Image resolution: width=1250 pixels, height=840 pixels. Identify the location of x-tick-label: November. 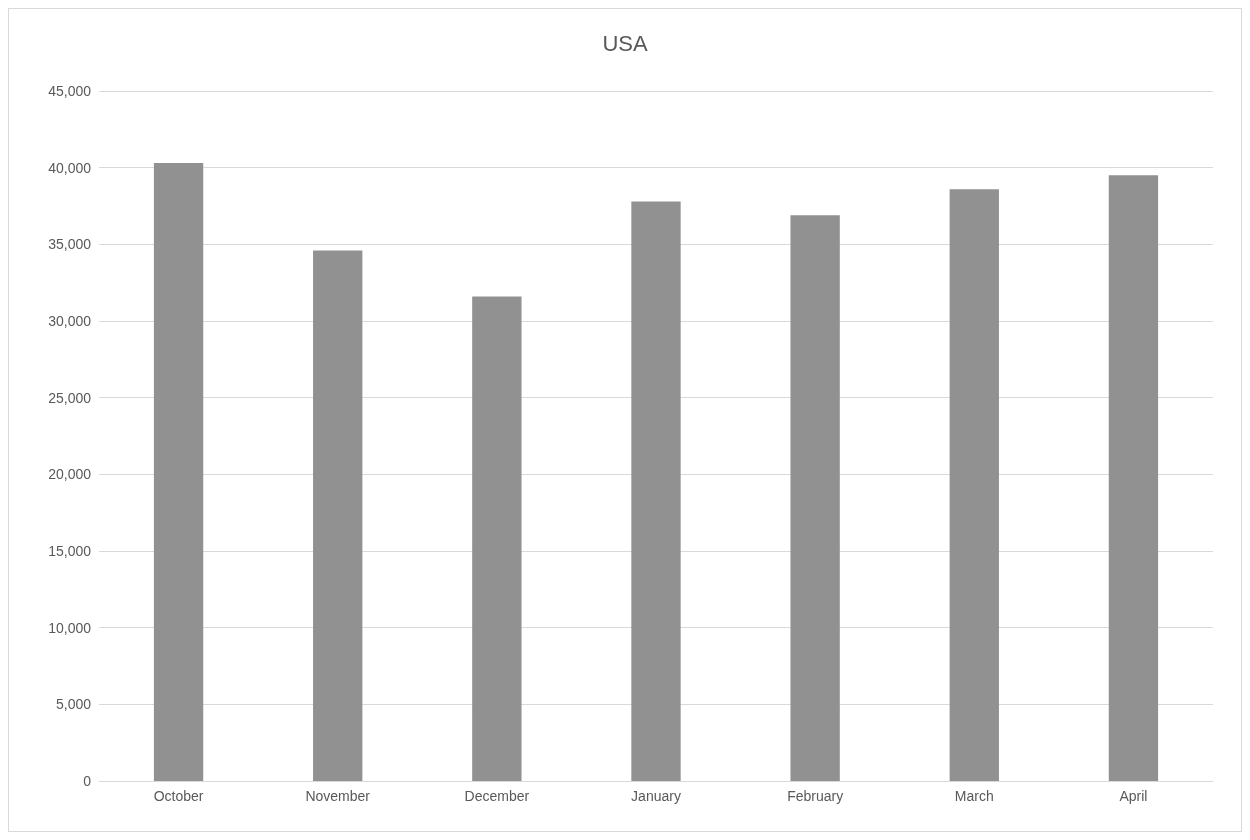
(338, 796).